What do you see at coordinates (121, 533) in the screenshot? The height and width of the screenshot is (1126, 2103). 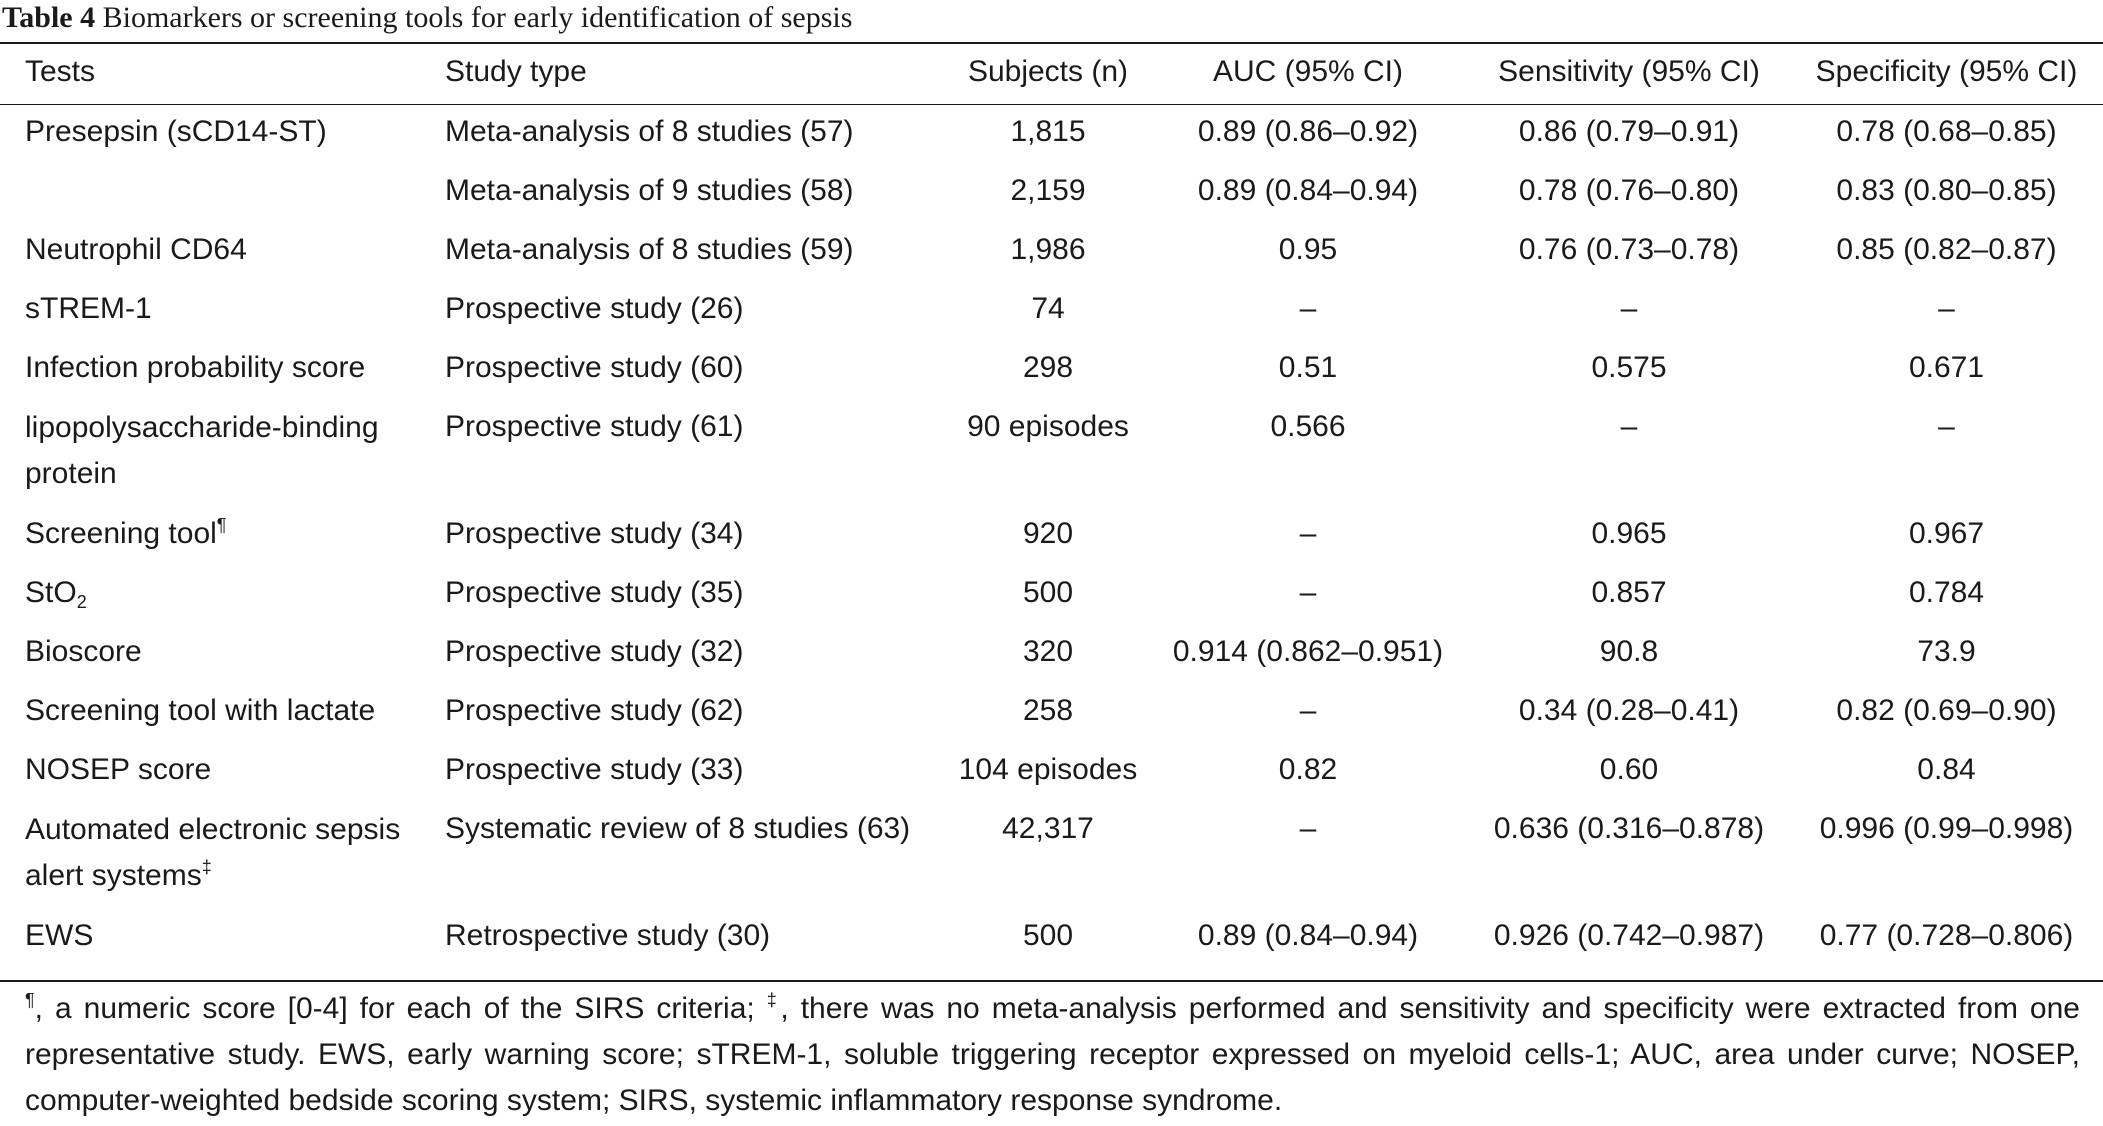 I see `cell-tests-text: Screening tool` at bounding box center [121, 533].